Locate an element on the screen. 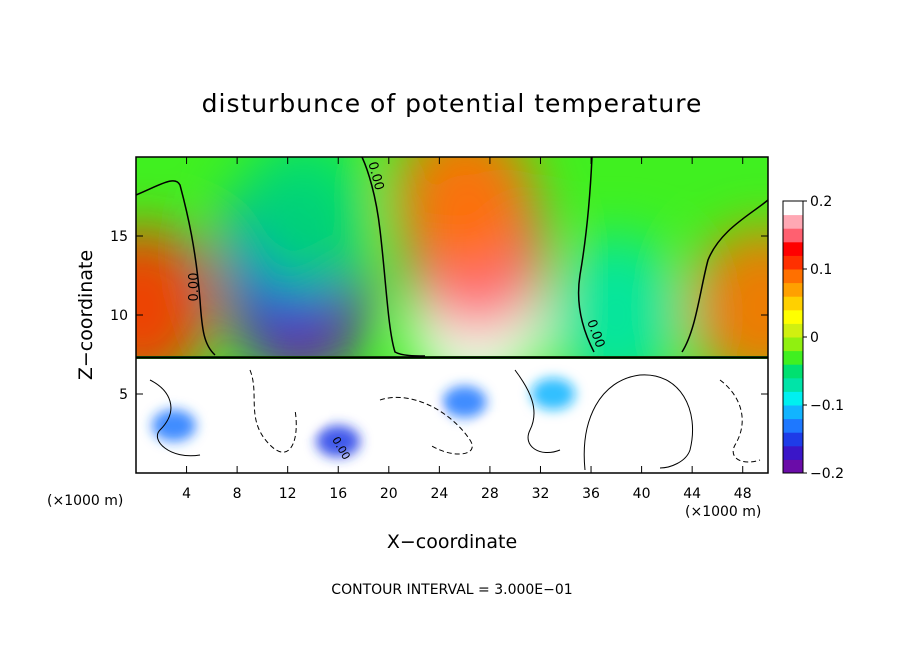  x-tick-label: 40 is located at coordinates (642, 494).